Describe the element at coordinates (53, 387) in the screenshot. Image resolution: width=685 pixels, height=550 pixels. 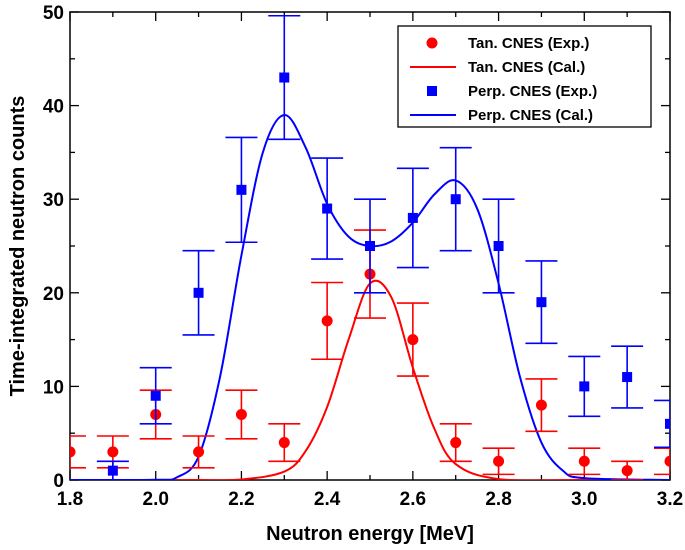
I see `y-tick-label: 10` at that location.